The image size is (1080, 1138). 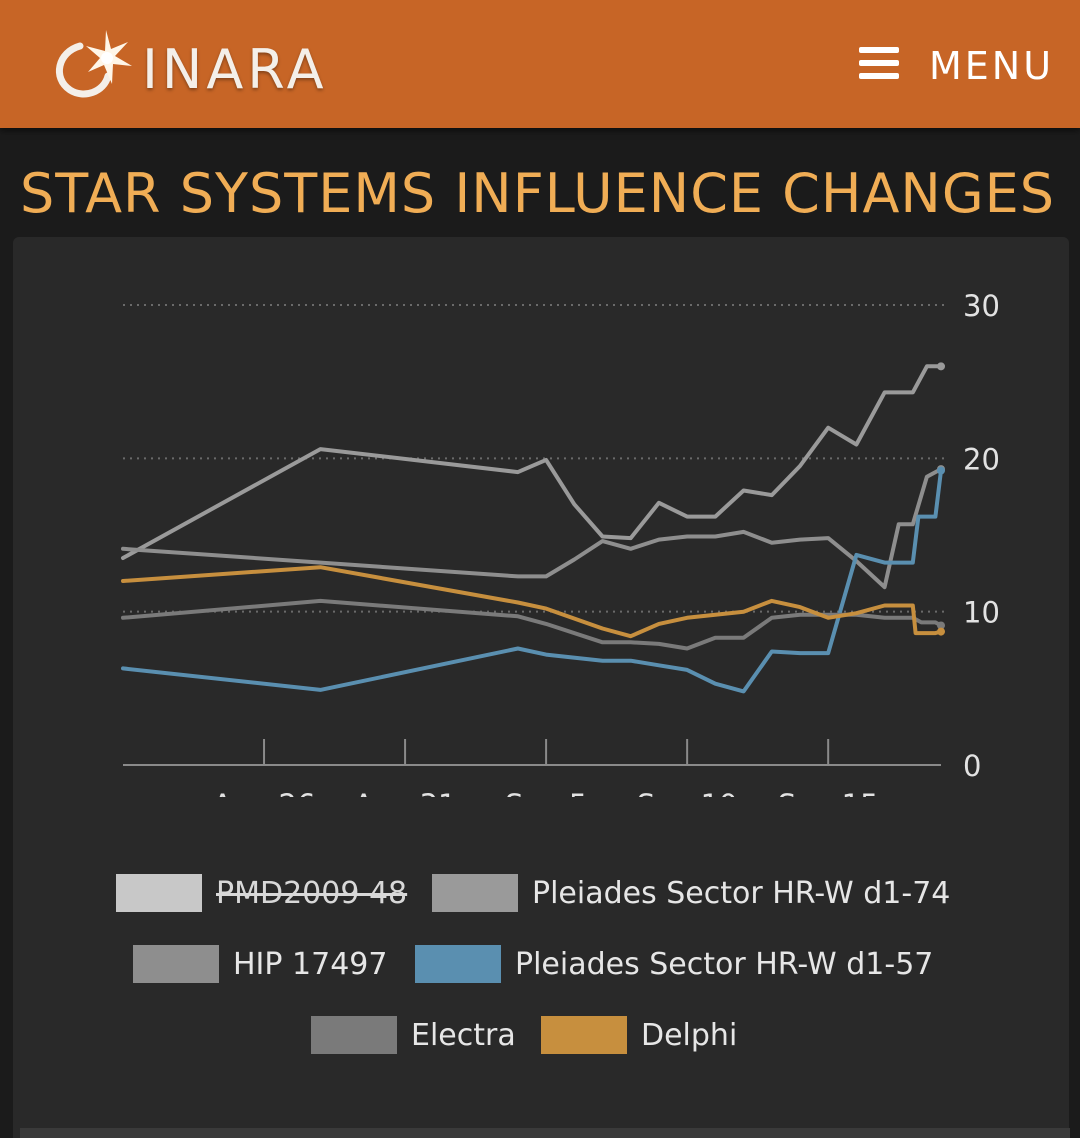 I want to click on legend-label: PMD2009 48, so click(x=312, y=893).